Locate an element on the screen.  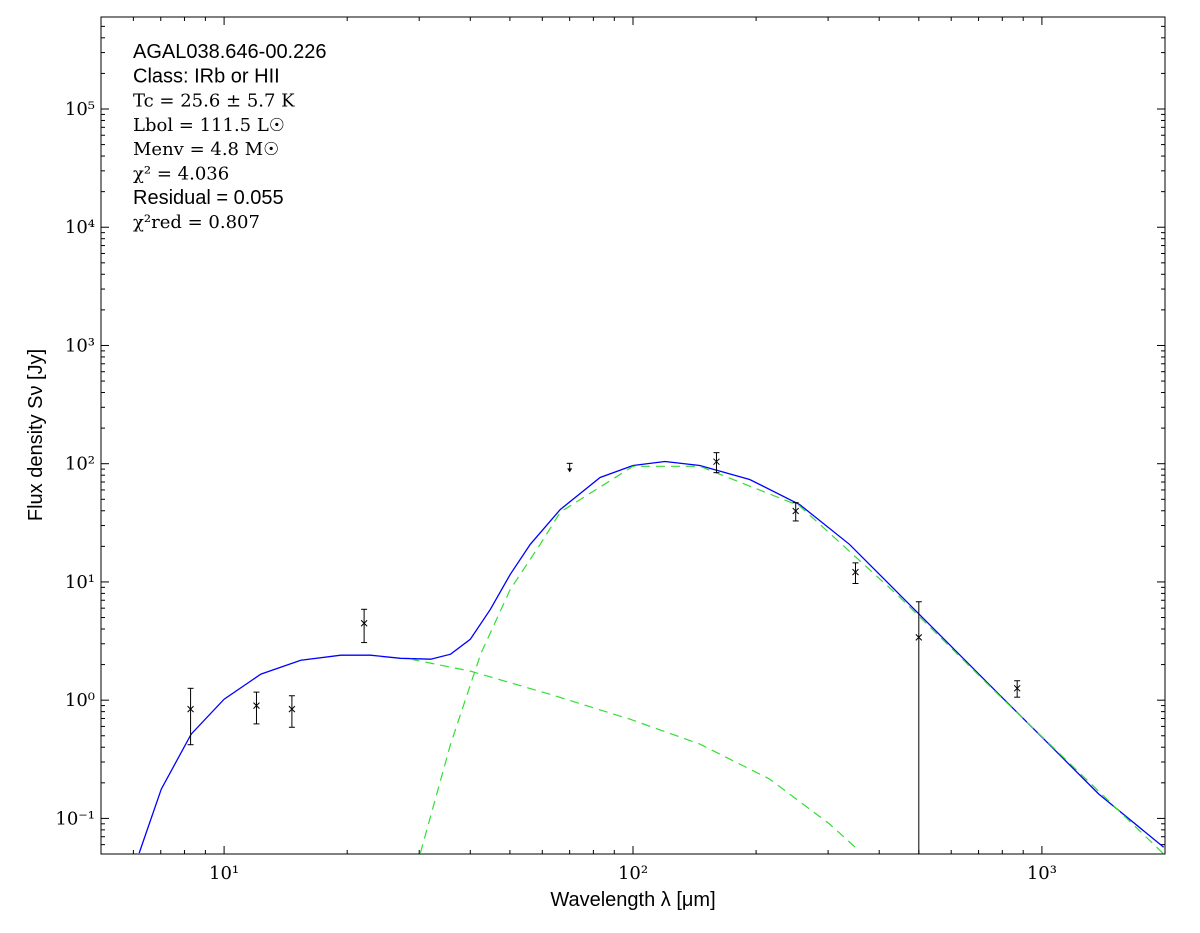
annotation: AGAL038.646-00.226 is located at coordinates (230, 52).